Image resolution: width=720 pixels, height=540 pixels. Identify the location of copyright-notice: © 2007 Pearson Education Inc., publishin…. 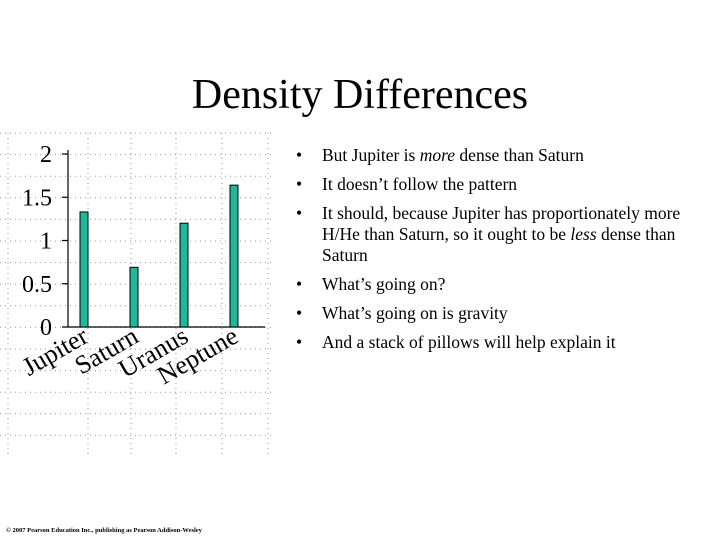
(104, 530).